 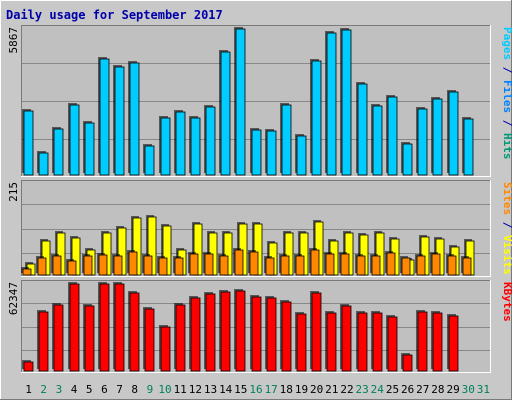 I want to click on day-label-27: 27, so click(x=422, y=389).